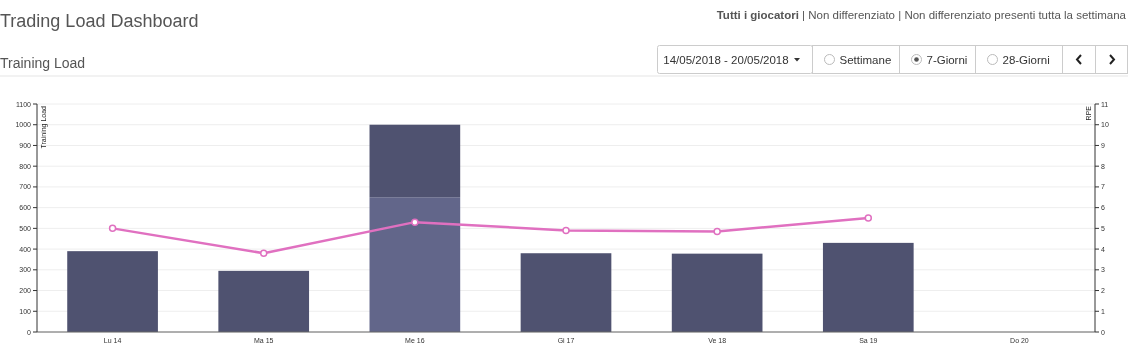  What do you see at coordinates (43, 63) in the screenshot?
I see `chart-subtitle: Training Load` at bounding box center [43, 63].